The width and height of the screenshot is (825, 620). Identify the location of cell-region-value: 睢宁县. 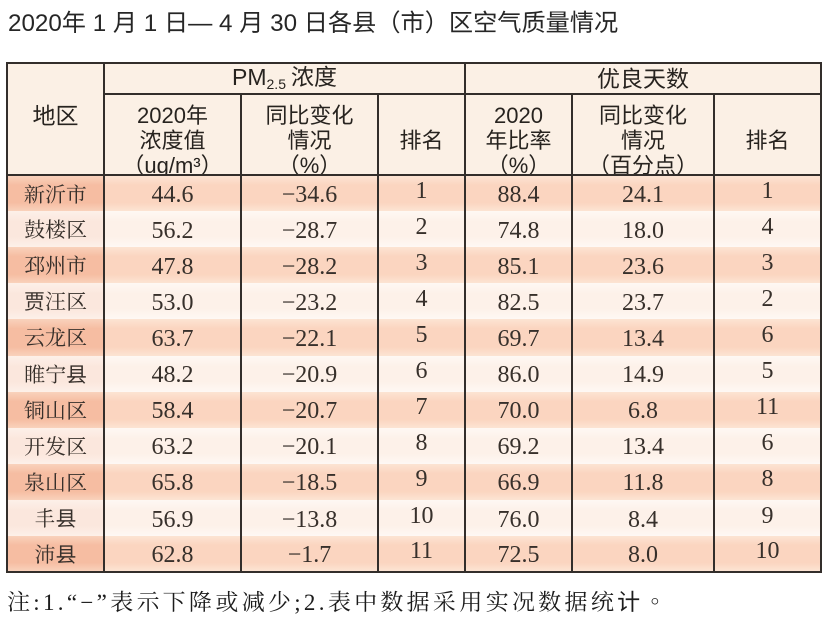
(55, 374).